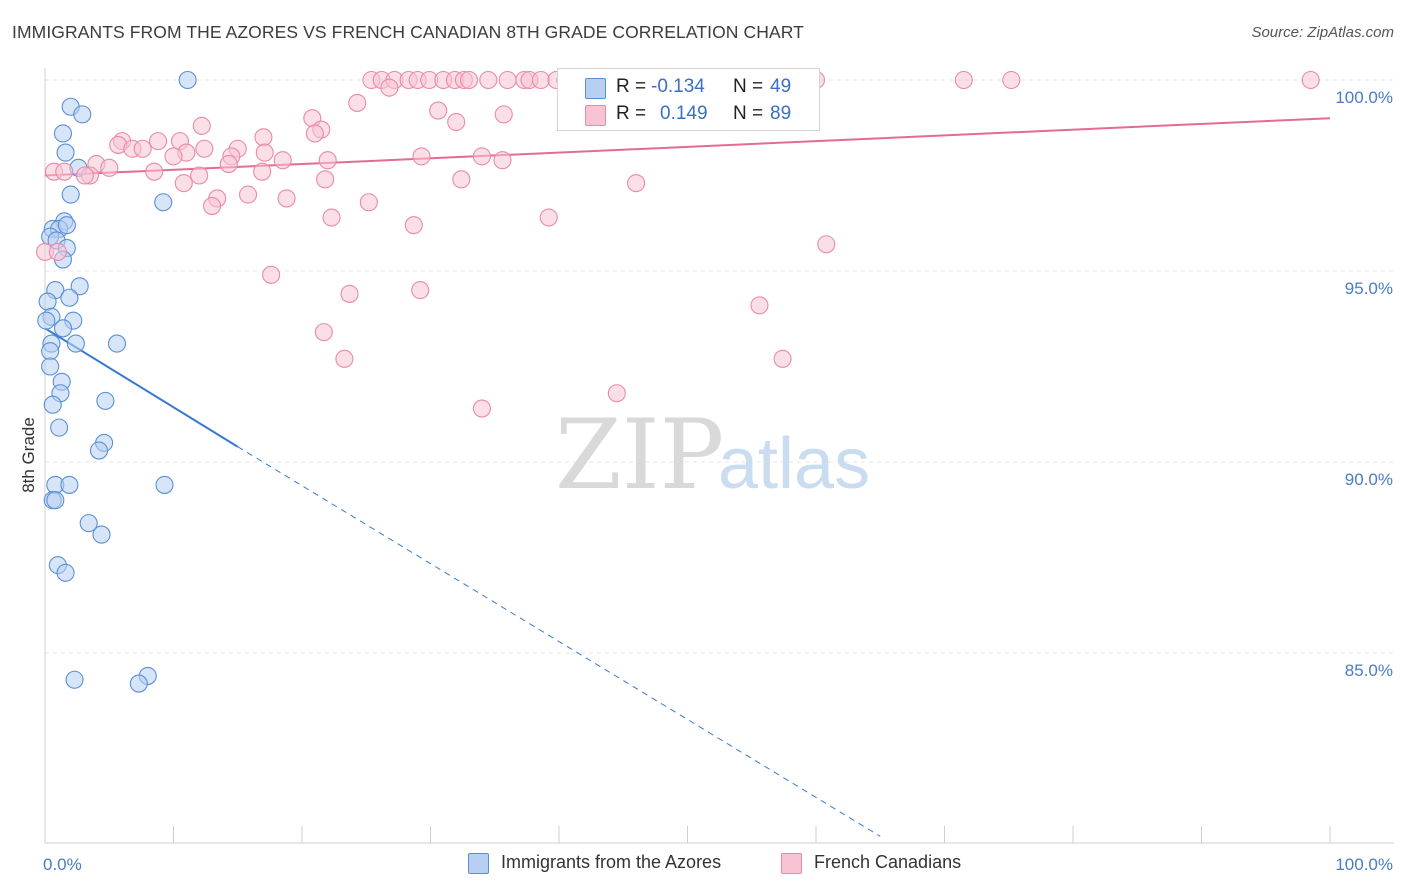 This screenshot has width=1406, height=892. I want to click on legend-r-value: -0.134, so click(678, 86).